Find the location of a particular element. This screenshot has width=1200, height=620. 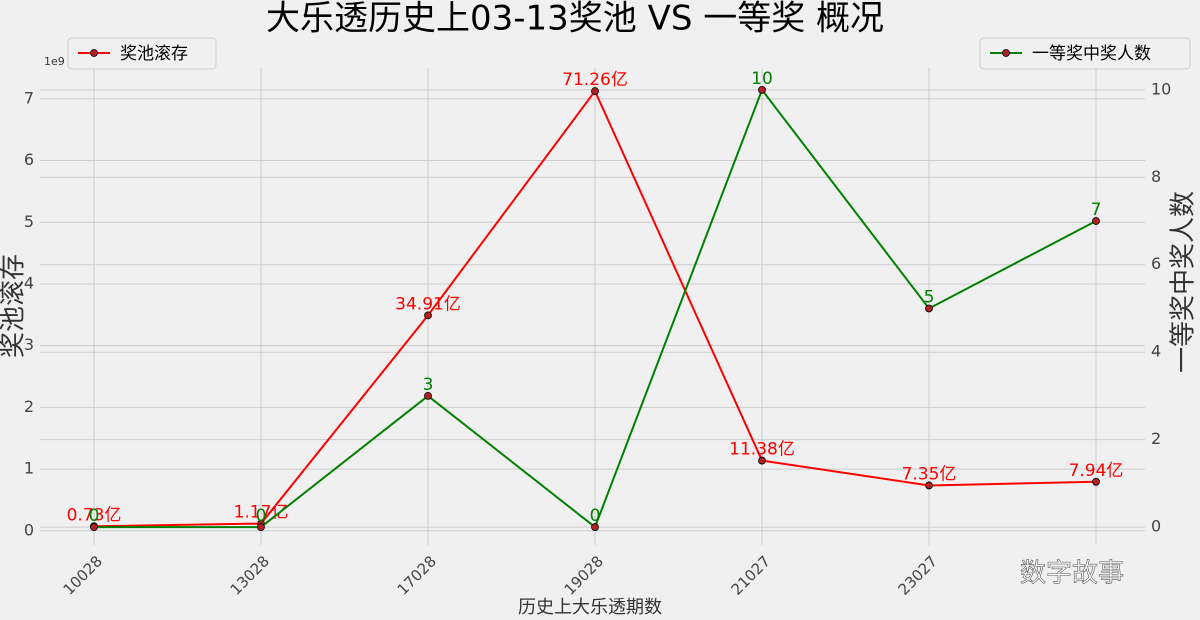

y-tick-label: 3 is located at coordinates (29, 344).